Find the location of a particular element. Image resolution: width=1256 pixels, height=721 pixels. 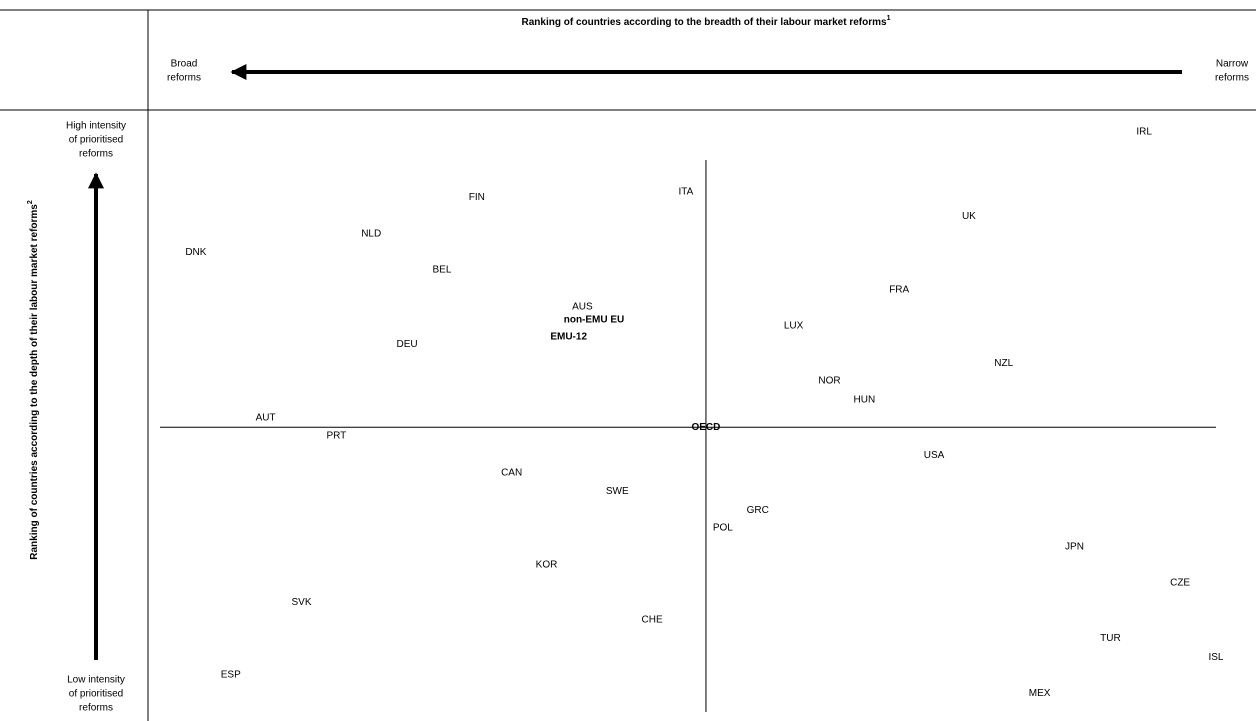

country-label: MEX is located at coordinates (1040, 693).